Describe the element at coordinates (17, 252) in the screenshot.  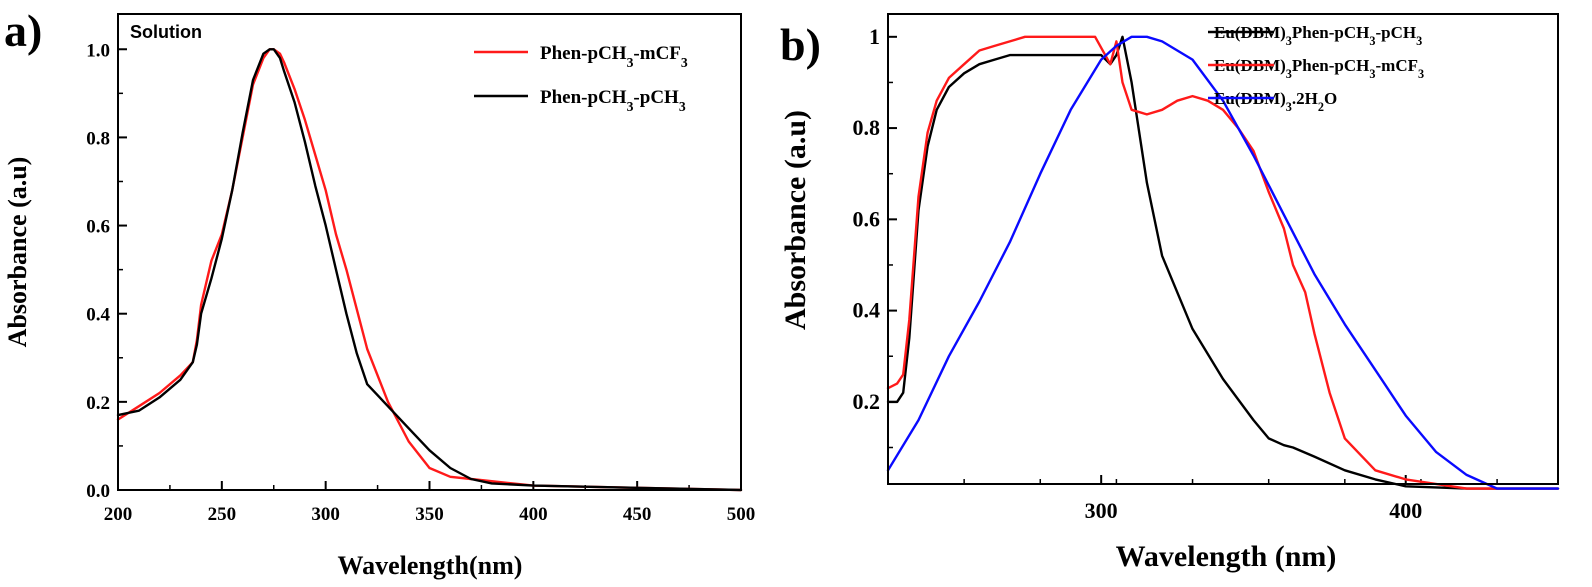
I see `panel-a-y-axis-title: Absorbance (a.u)` at that location.